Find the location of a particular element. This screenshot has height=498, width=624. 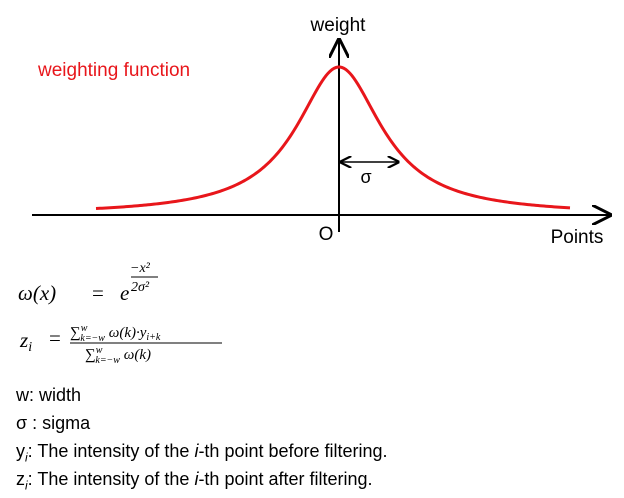

exp-denominator: 2σ² is located at coordinates (140, 287).